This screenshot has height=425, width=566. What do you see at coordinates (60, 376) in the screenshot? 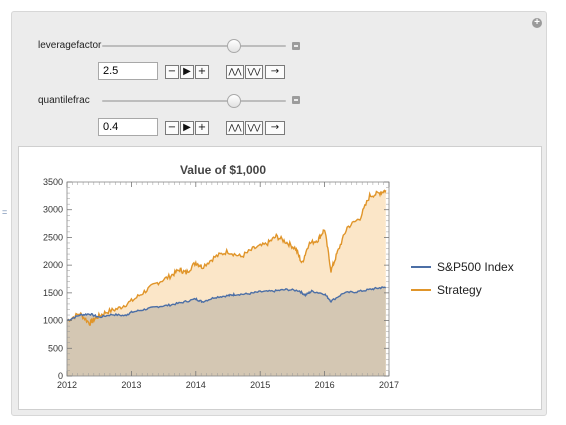
I see `y-tick-label: 0` at bounding box center [60, 376].